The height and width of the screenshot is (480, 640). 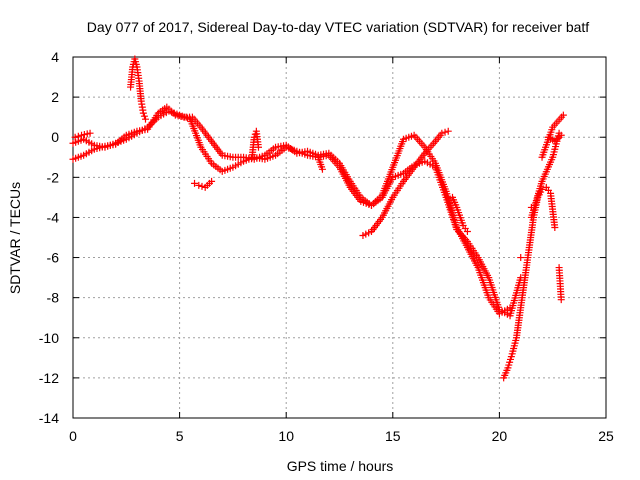 What do you see at coordinates (55, 137) in the screenshot?
I see `y-tick-label: 0` at bounding box center [55, 137].